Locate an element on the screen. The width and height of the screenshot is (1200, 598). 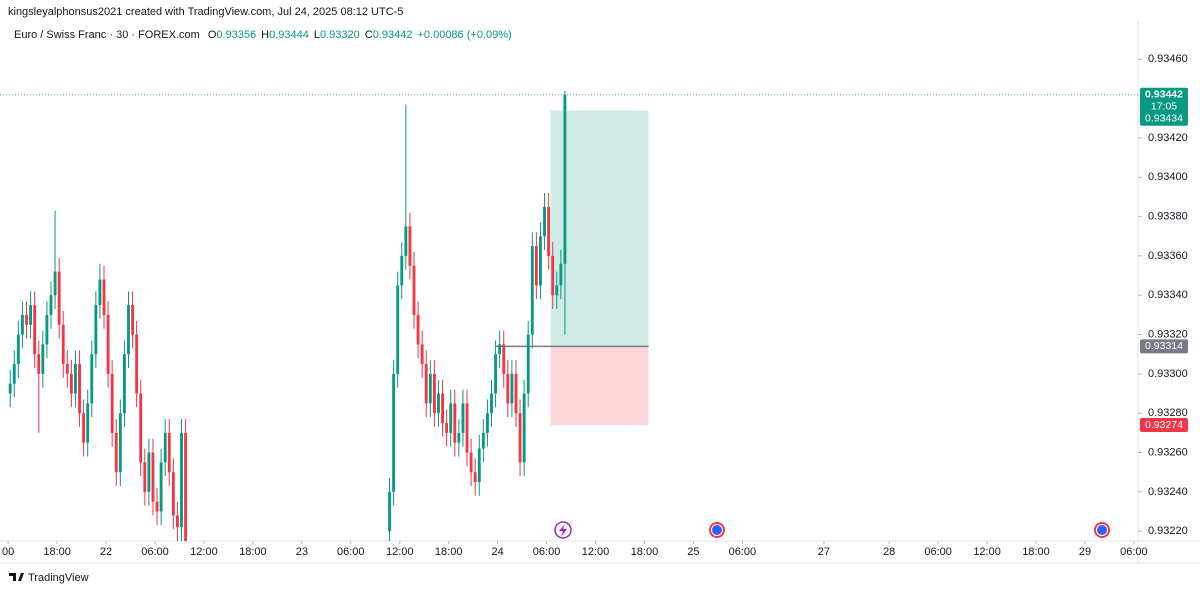
y-tick-label: 0.93220 is located at coordinates (1168, 531).